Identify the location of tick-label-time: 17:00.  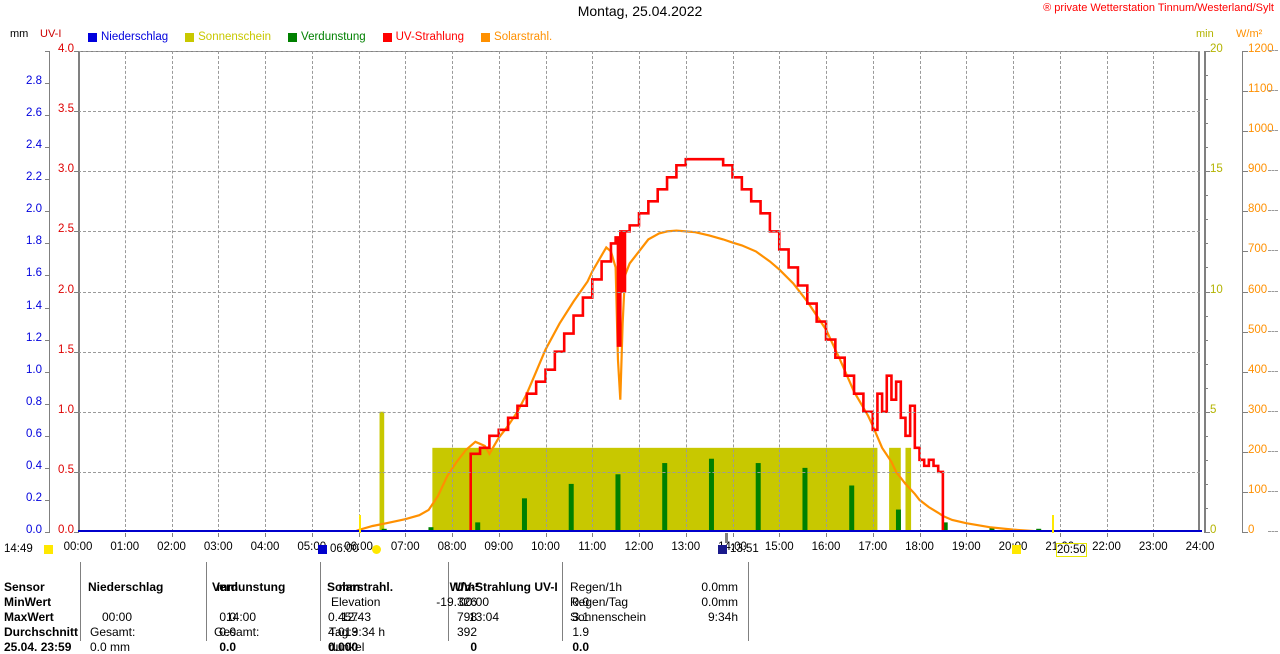
(873, 547).